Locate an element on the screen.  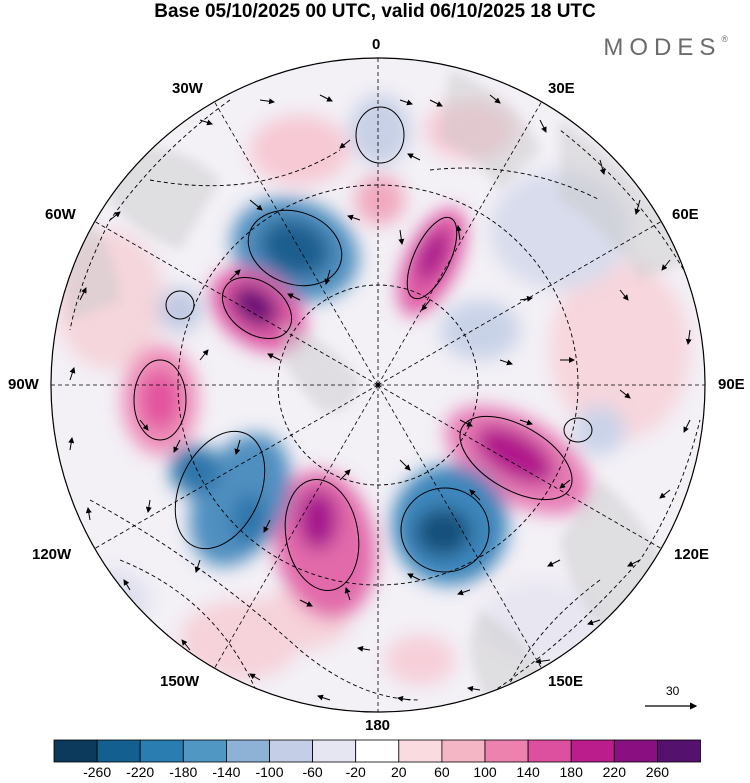
lon-label-90w: 90W is located at coordinates (23, 384).